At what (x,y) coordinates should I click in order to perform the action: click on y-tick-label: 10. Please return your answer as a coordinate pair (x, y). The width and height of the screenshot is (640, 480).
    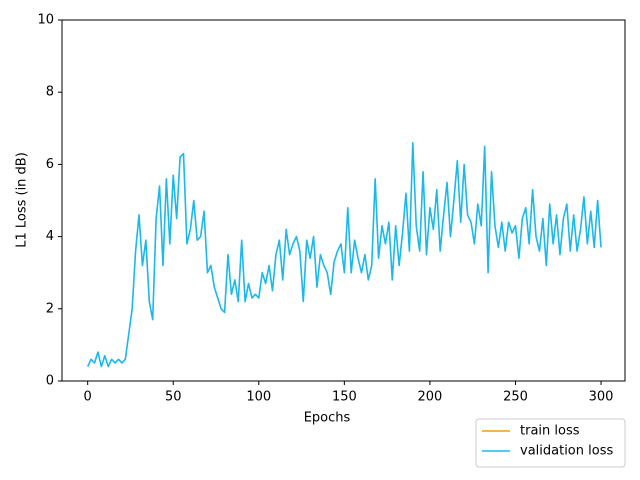
    Looking at the image, I should click on (45, 20).